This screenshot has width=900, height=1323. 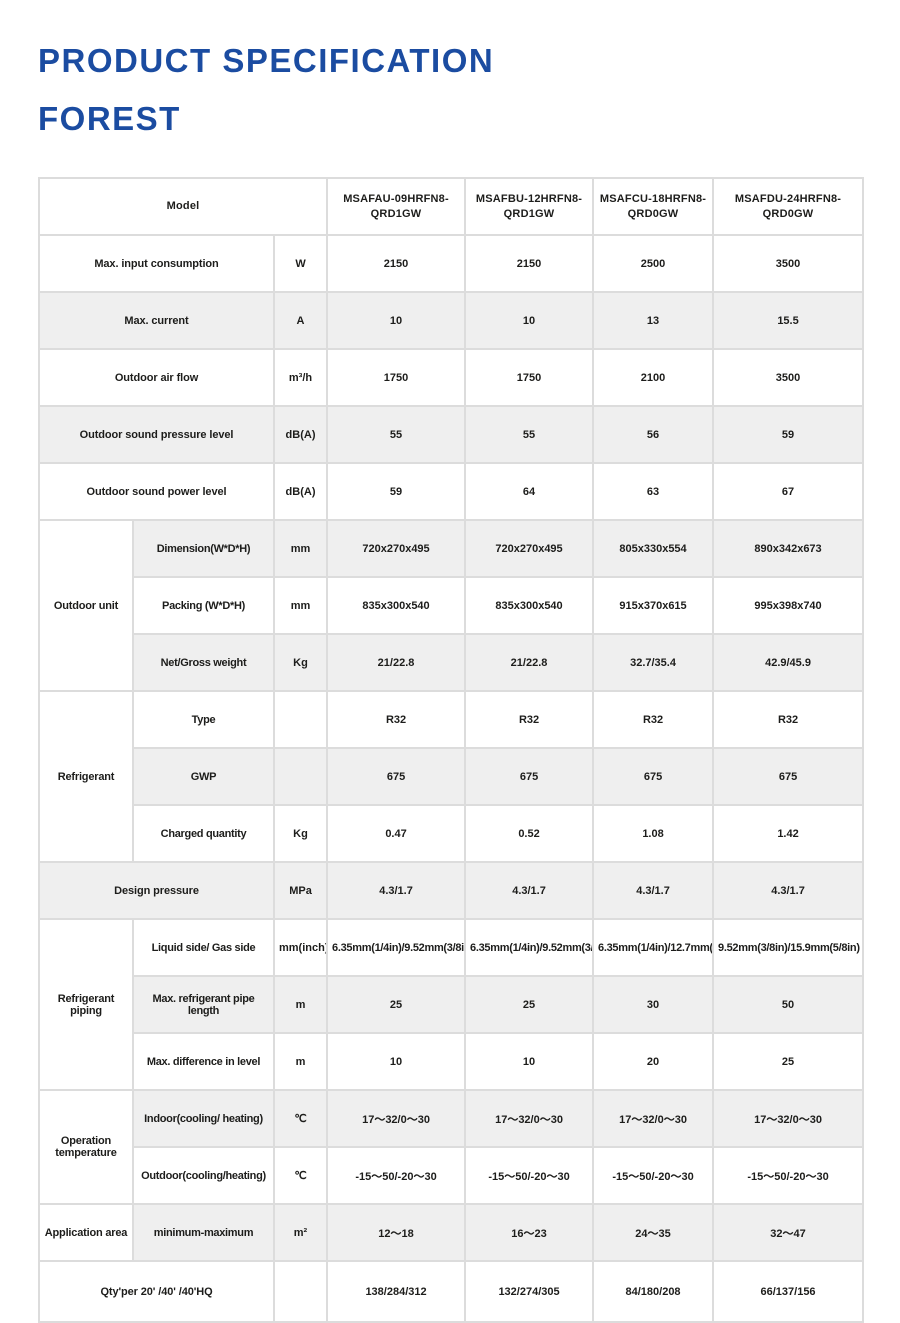 I want to click on page-title: PRODUCT SPECIFICATION, so click(x=266, y=60).